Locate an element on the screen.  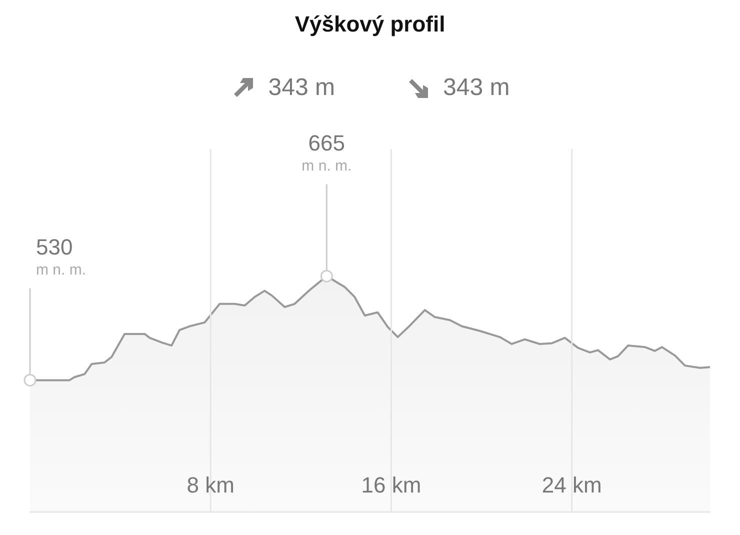
x-tick-label: 8 km is located at coordinates (210, 485).